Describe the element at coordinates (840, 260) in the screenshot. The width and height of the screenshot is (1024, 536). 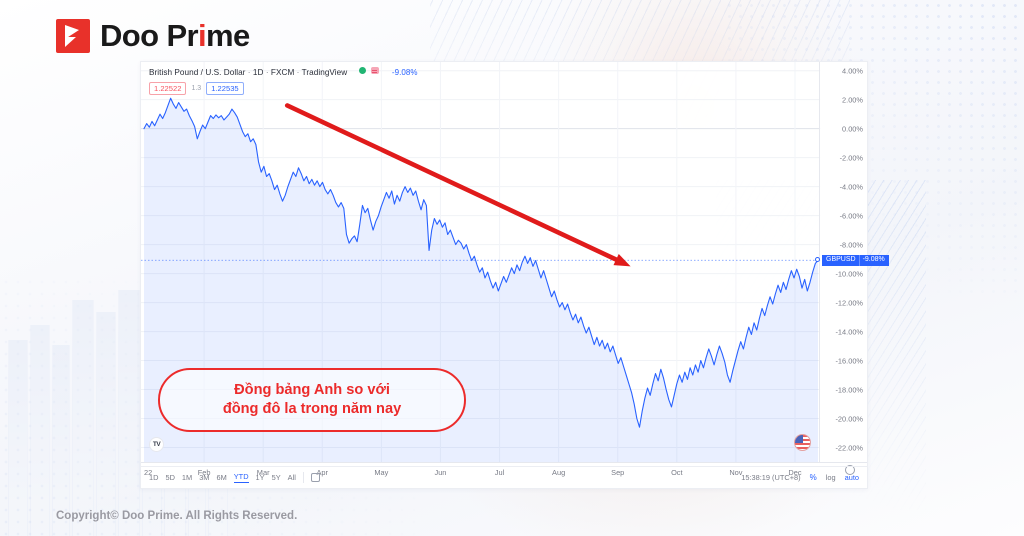
I see `last-badge-symbol: GBPUSD` at that location.